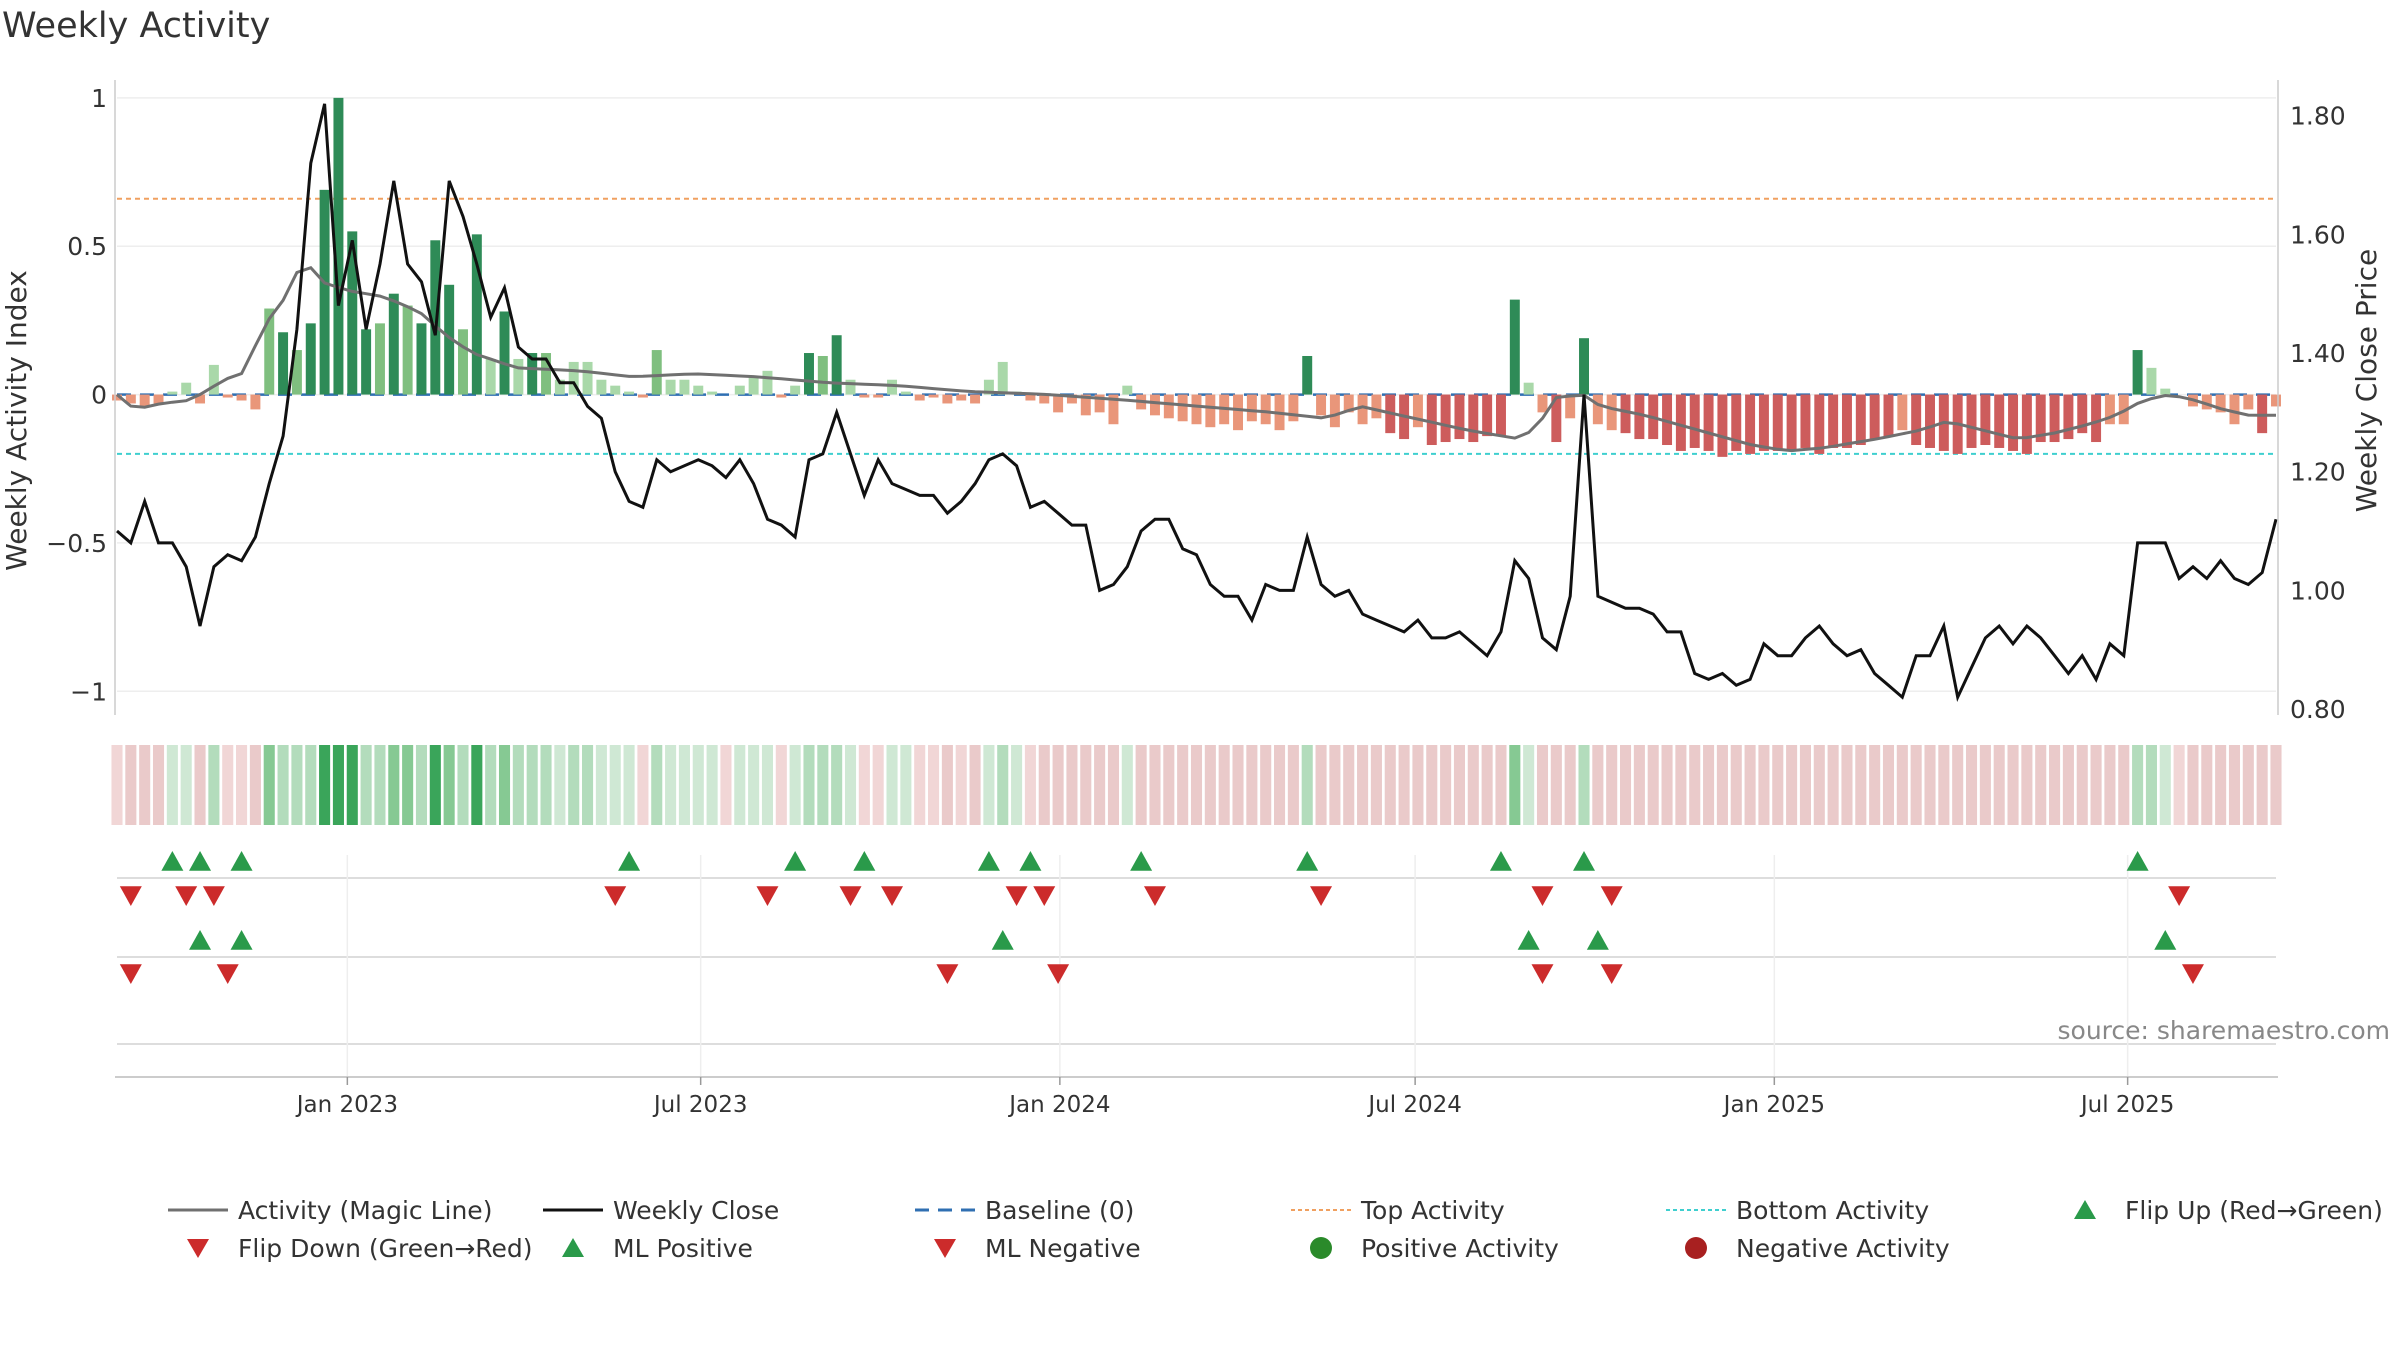 The height and width of the screenshot is (1350, 2400). Describe the element at coordinates (1797, 1210) in the screenshot. I see `legend-item-bottom-activity: Bottom Activity` at that location.